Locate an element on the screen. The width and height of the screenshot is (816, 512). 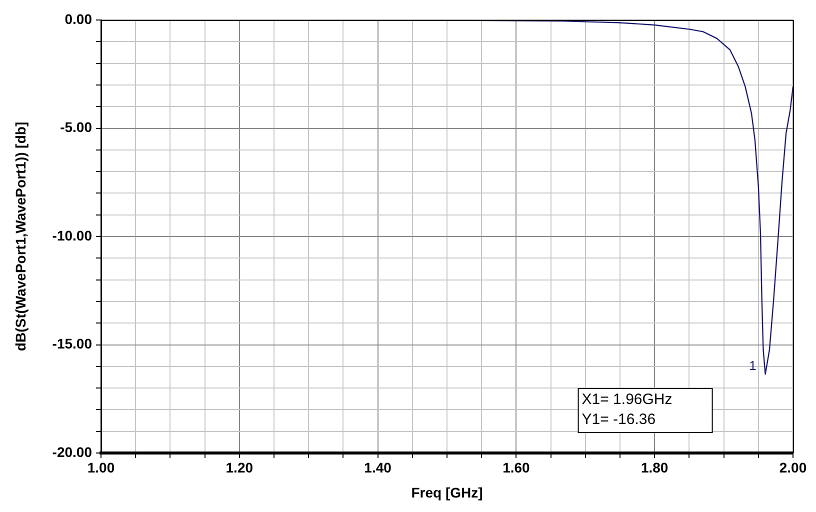
x-tick-label: 1.40 is located at coordinates (378, 467).